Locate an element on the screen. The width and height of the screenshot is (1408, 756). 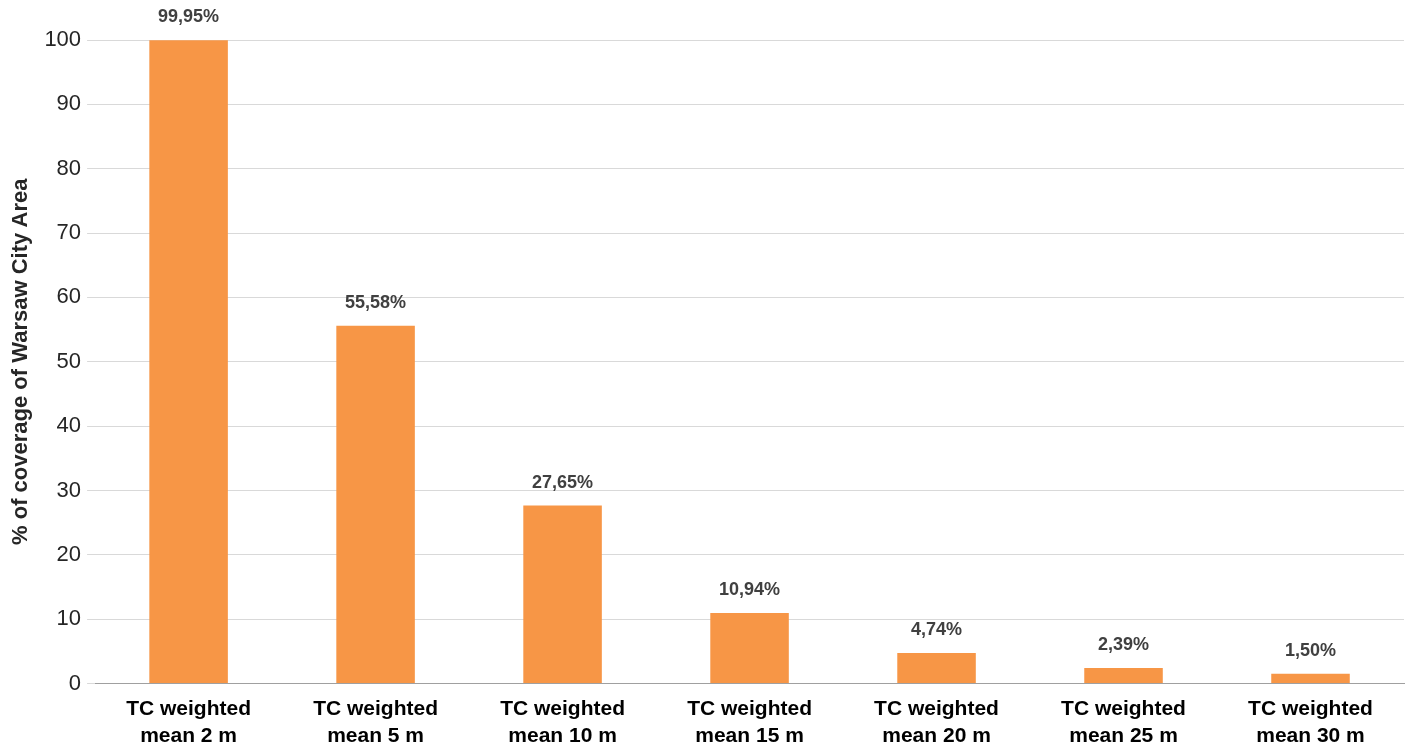
data-label: 4,74% is located at coordinates (937, 628).